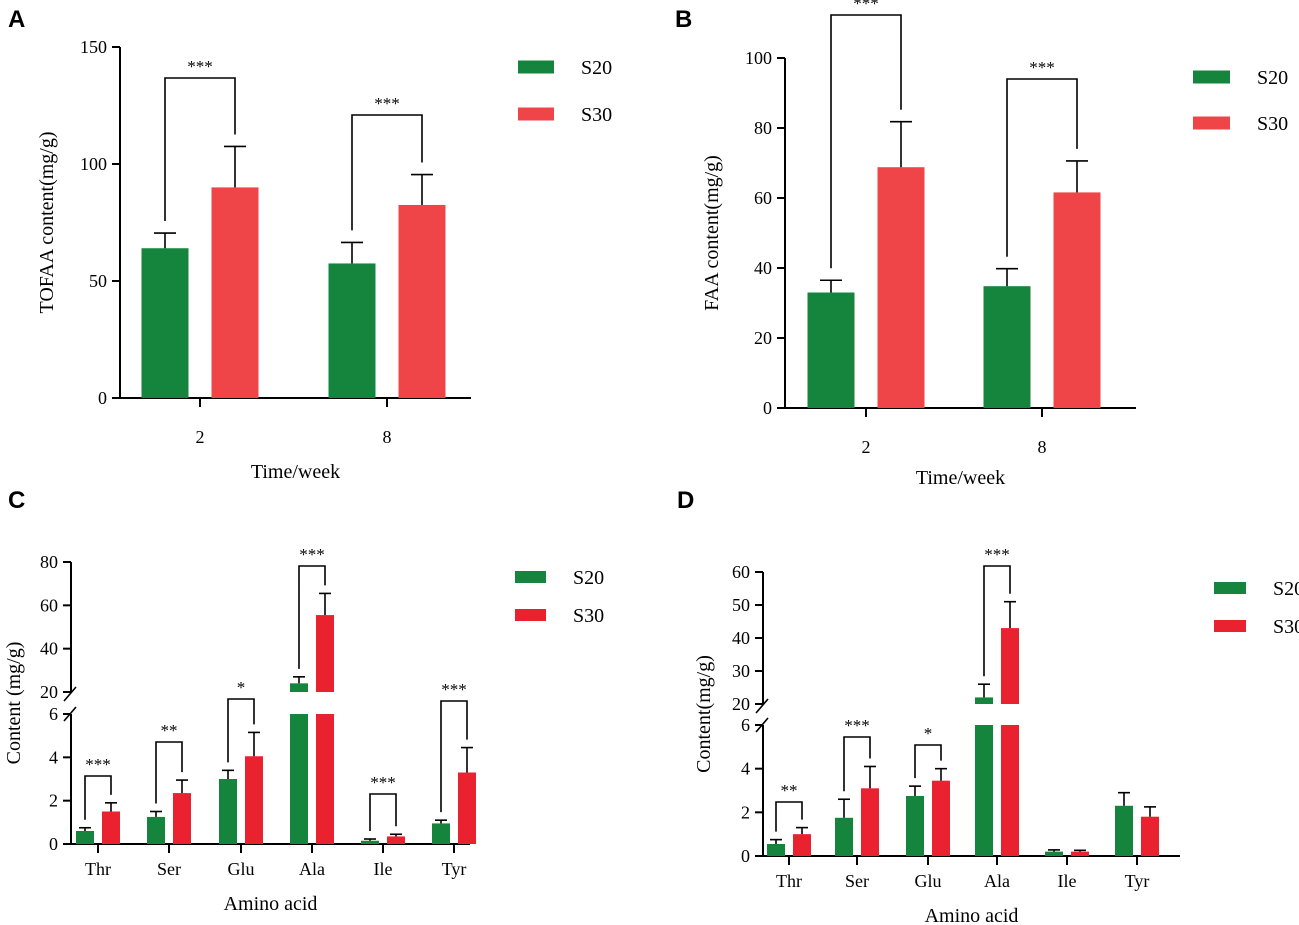 This screenshot has height=925, width=1299. I want to click on panel-label: B, so click(683, 19).